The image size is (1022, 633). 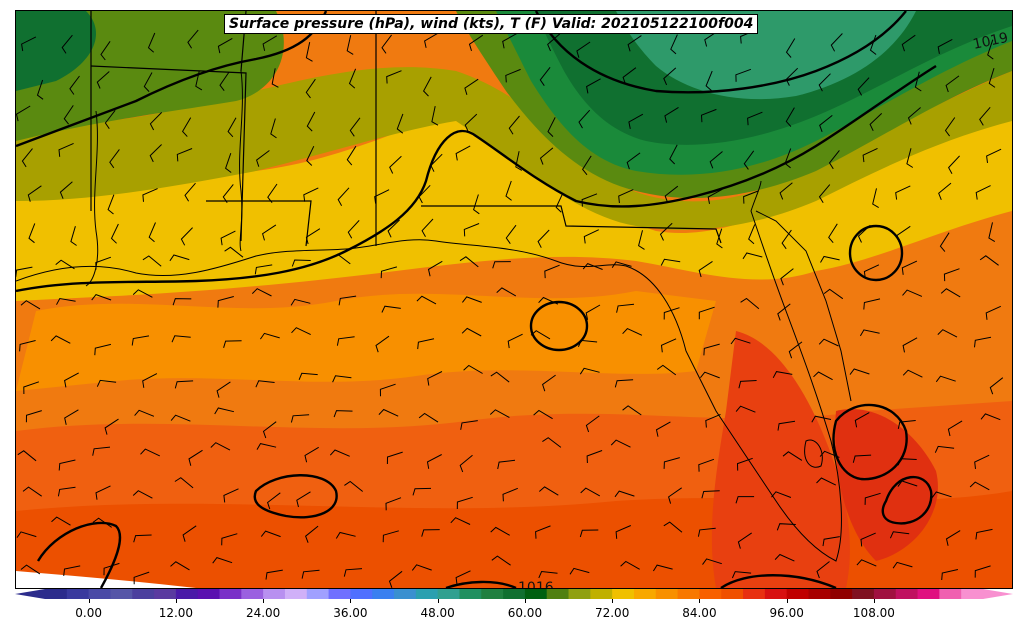 What do you see at coordinates (88, 613) in the screenshot?
I see `colorbar-tick-label: 0.00` at bounding box center [88, 613].